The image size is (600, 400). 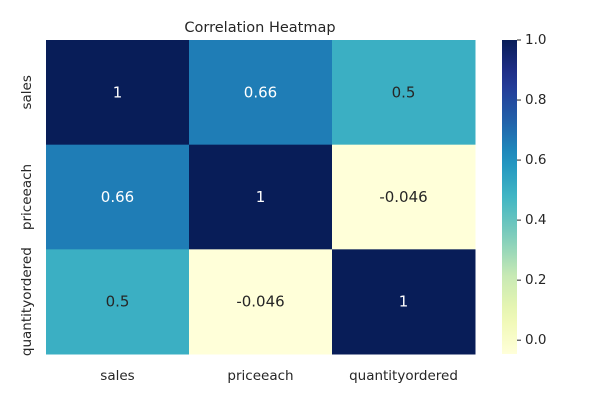 I want to click on row-tick-label: priceeach, so click(x=27, y=197).